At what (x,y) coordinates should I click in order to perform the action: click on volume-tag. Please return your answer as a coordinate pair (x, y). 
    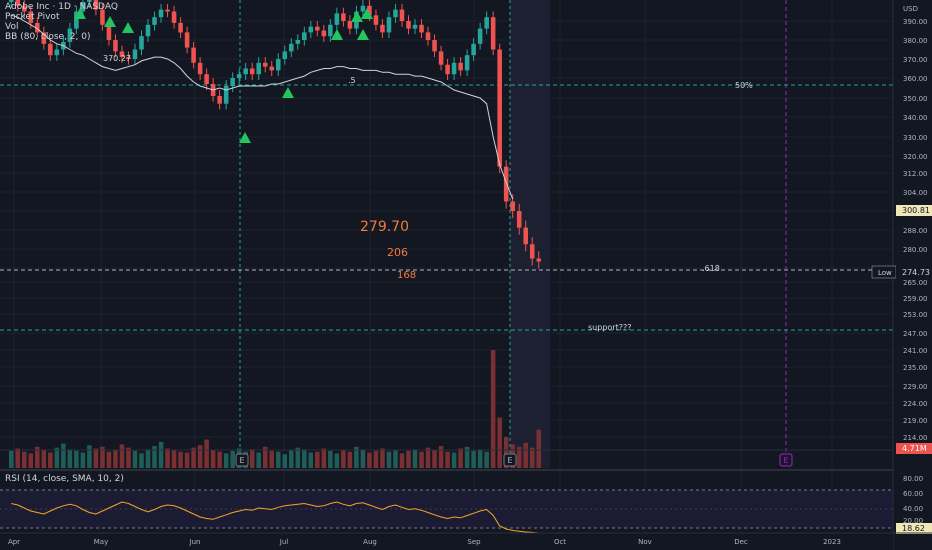
    Looking at the image, I should click on (914, 448).